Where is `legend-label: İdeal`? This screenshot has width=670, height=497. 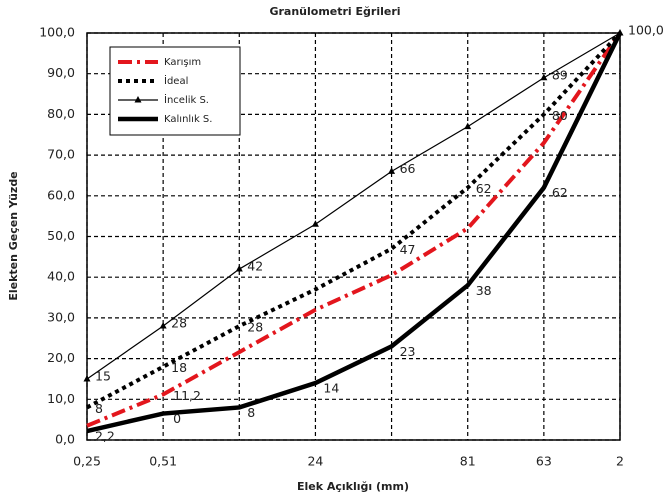
legend-label: İdeal is located at coordinates (176, 80).